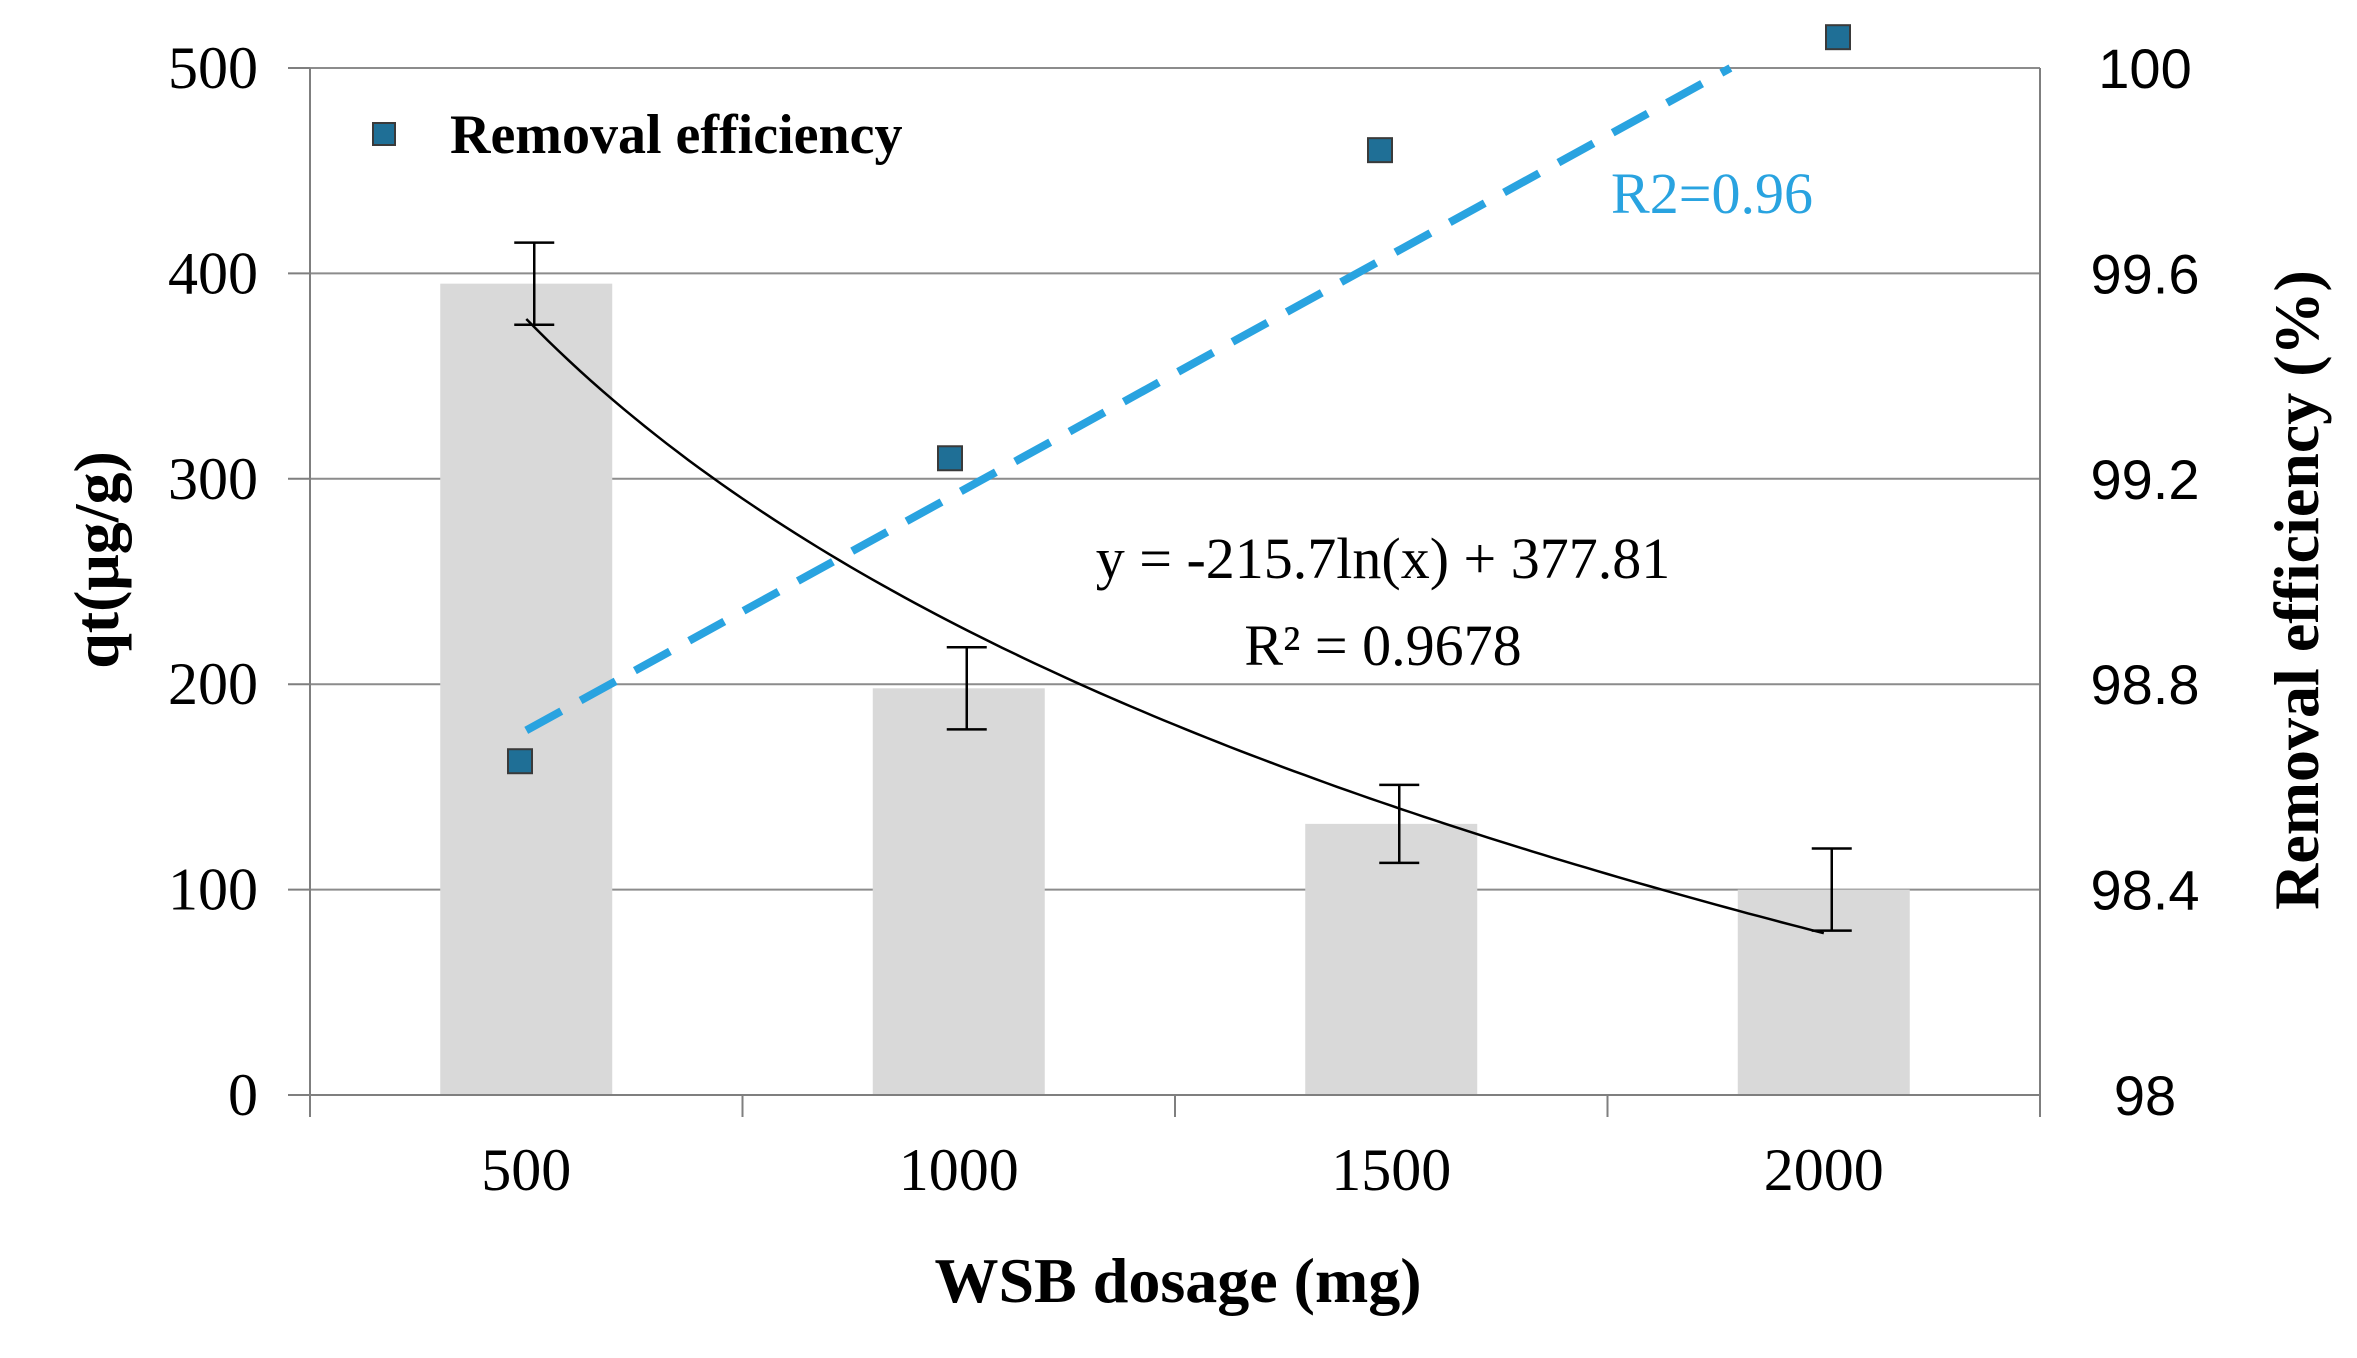 Image resolution: width=2357 pixels, height=1358 pixels. I want to click on left-tick-label: 200, so click(213, 684).